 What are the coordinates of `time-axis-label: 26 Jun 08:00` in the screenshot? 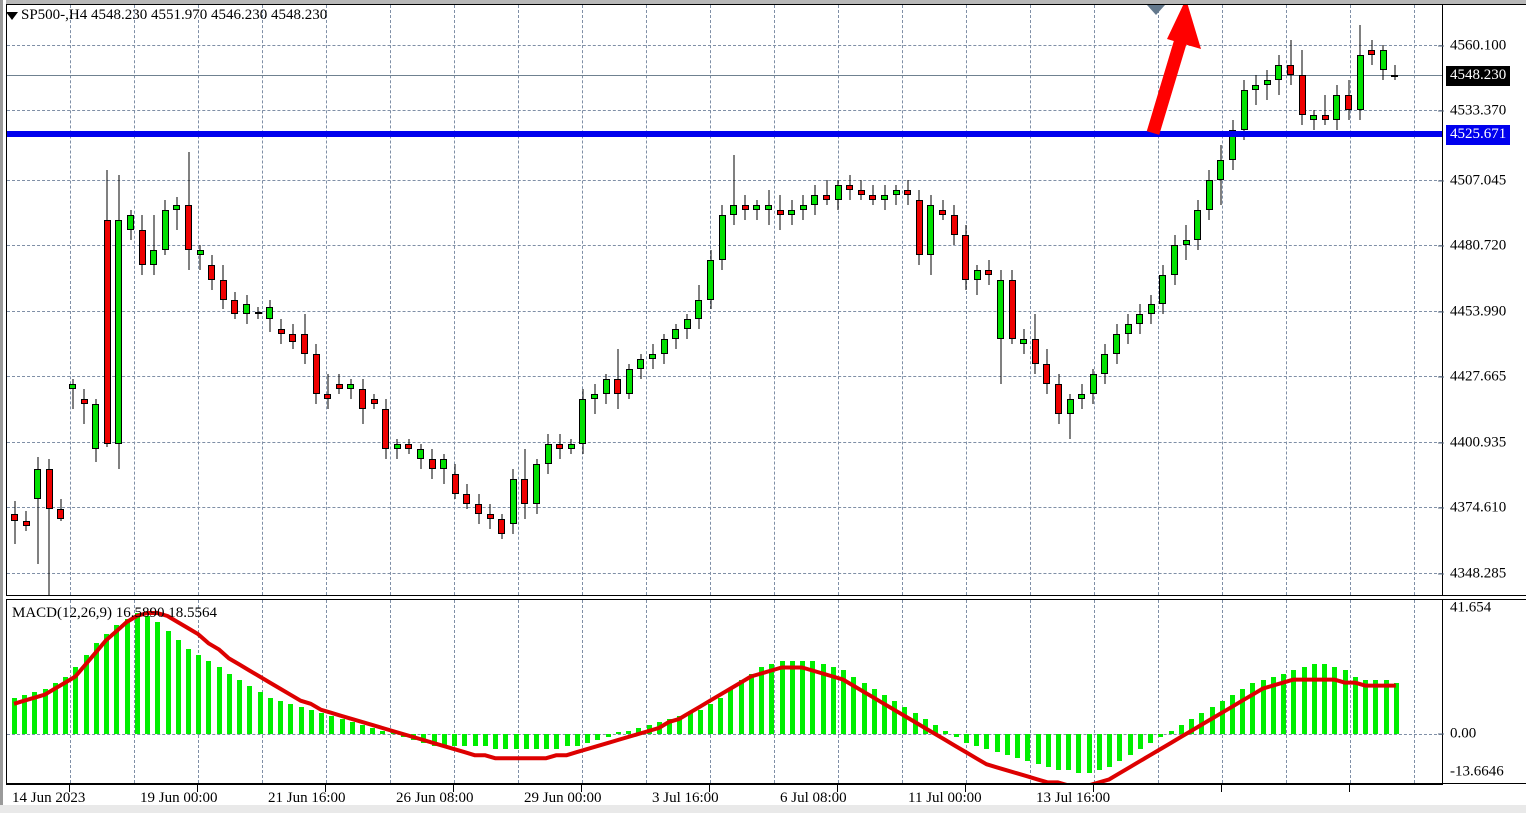 It's located at (435, 798).